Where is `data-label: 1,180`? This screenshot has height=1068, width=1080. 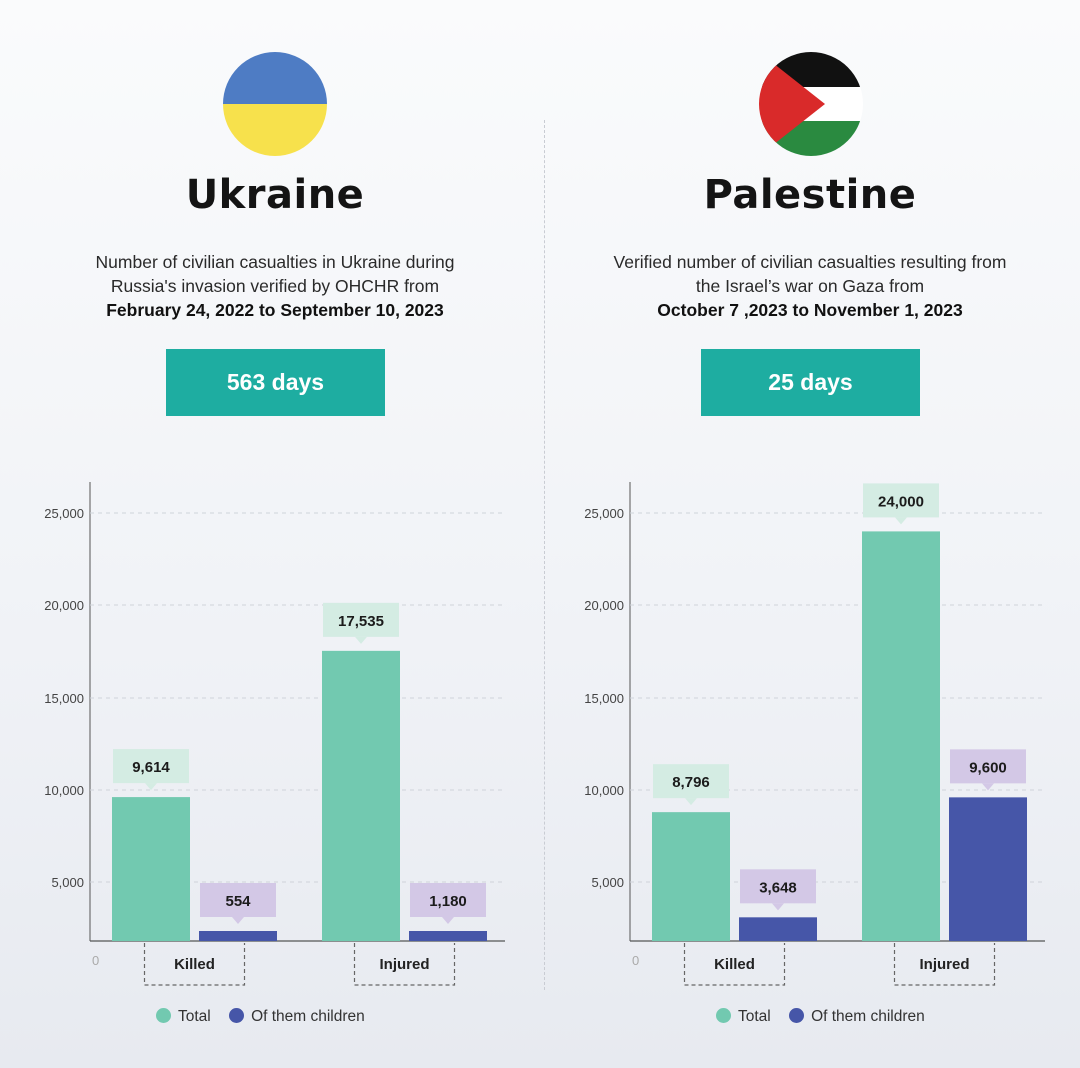
data-label: 1,180 is located at coordinates (448, 901).